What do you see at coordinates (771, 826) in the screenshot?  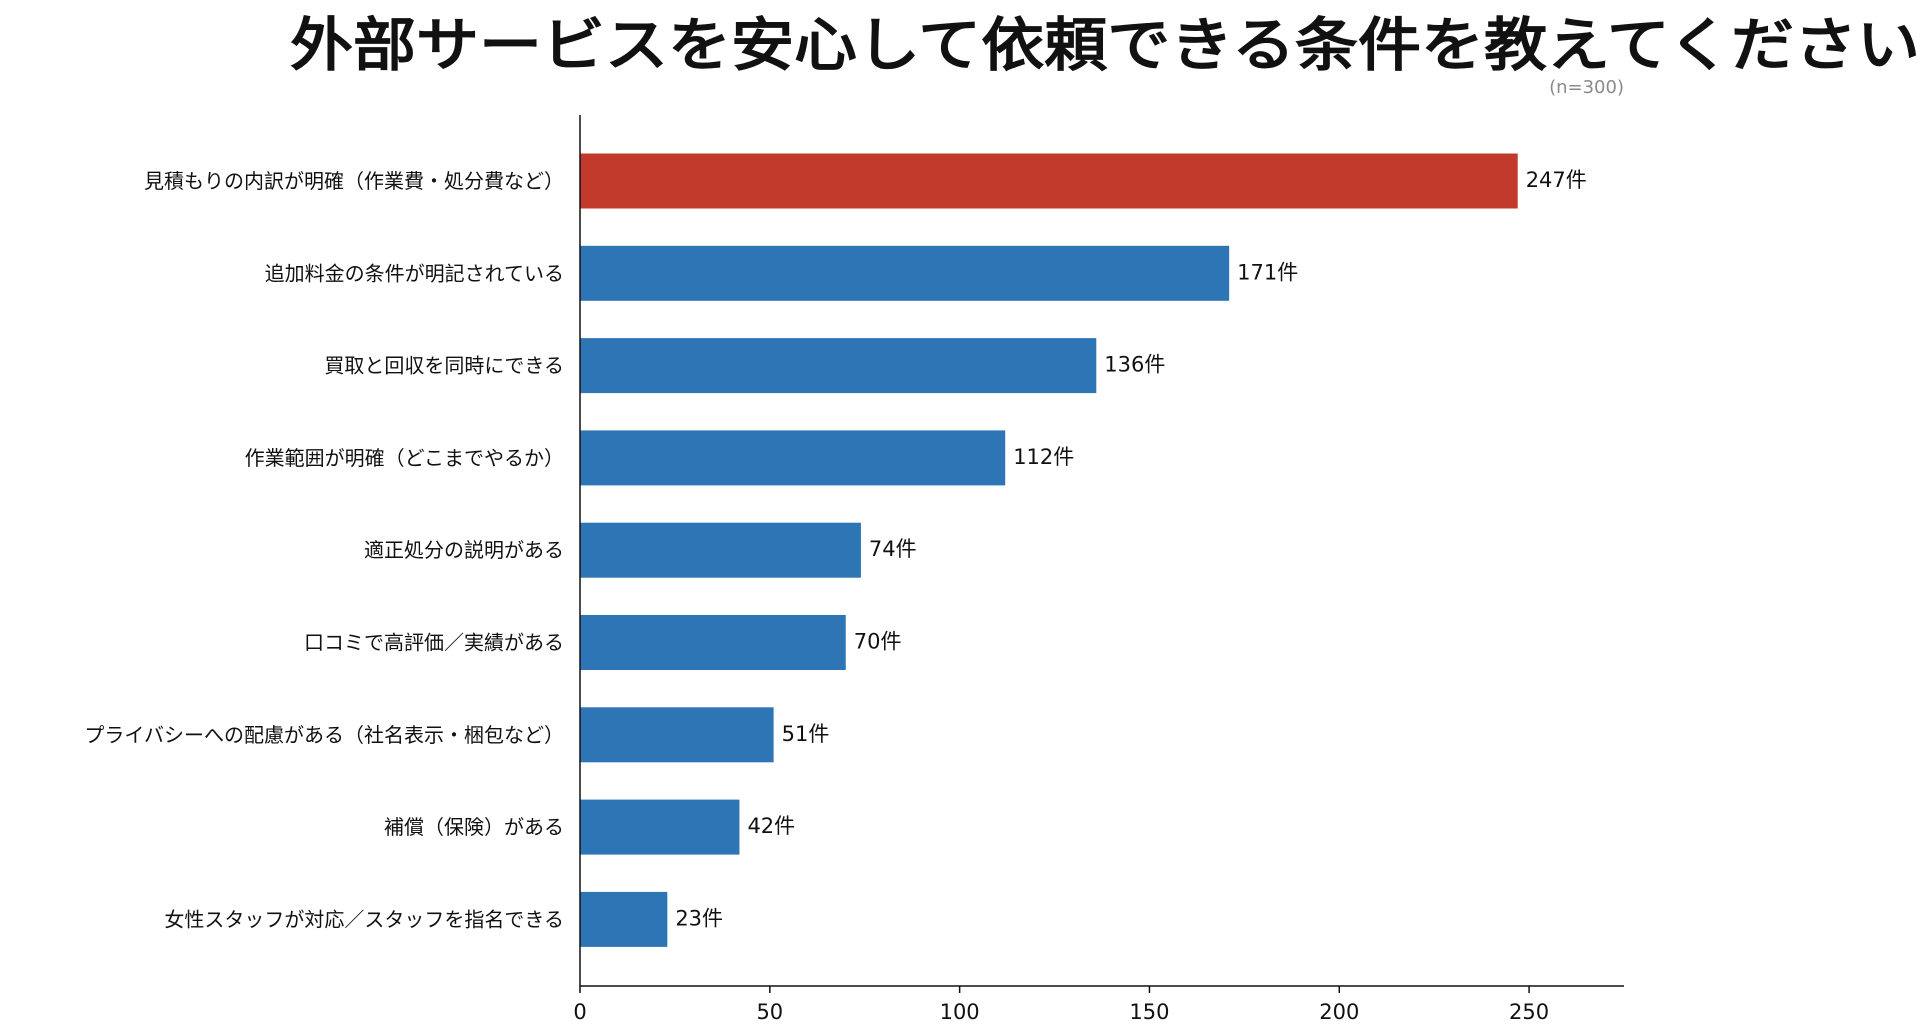 I see `value-label-8: 42件` at bounding box center [771, 826].